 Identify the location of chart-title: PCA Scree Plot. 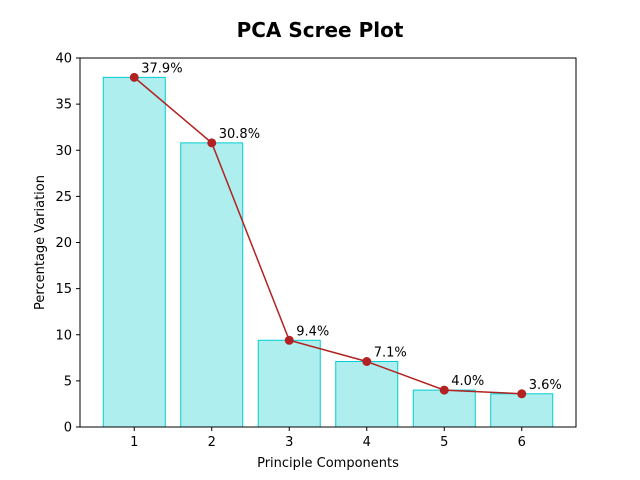
(320, 30).